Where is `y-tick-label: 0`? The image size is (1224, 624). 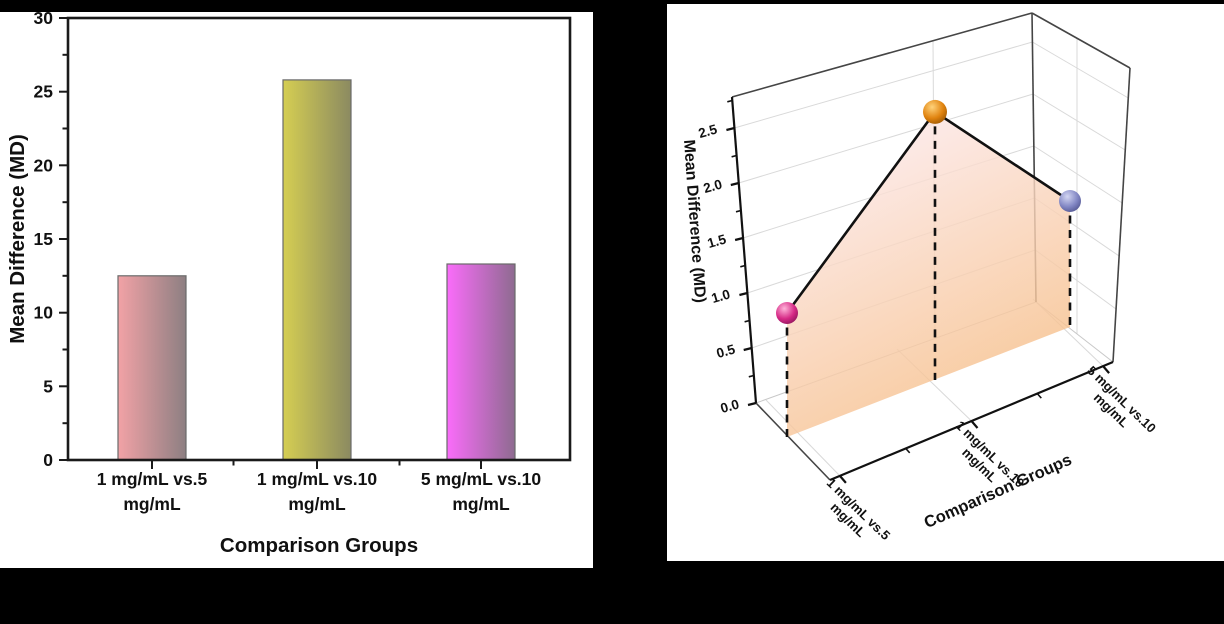 y-tick-label: 0 is located at coordinates (48, 460).